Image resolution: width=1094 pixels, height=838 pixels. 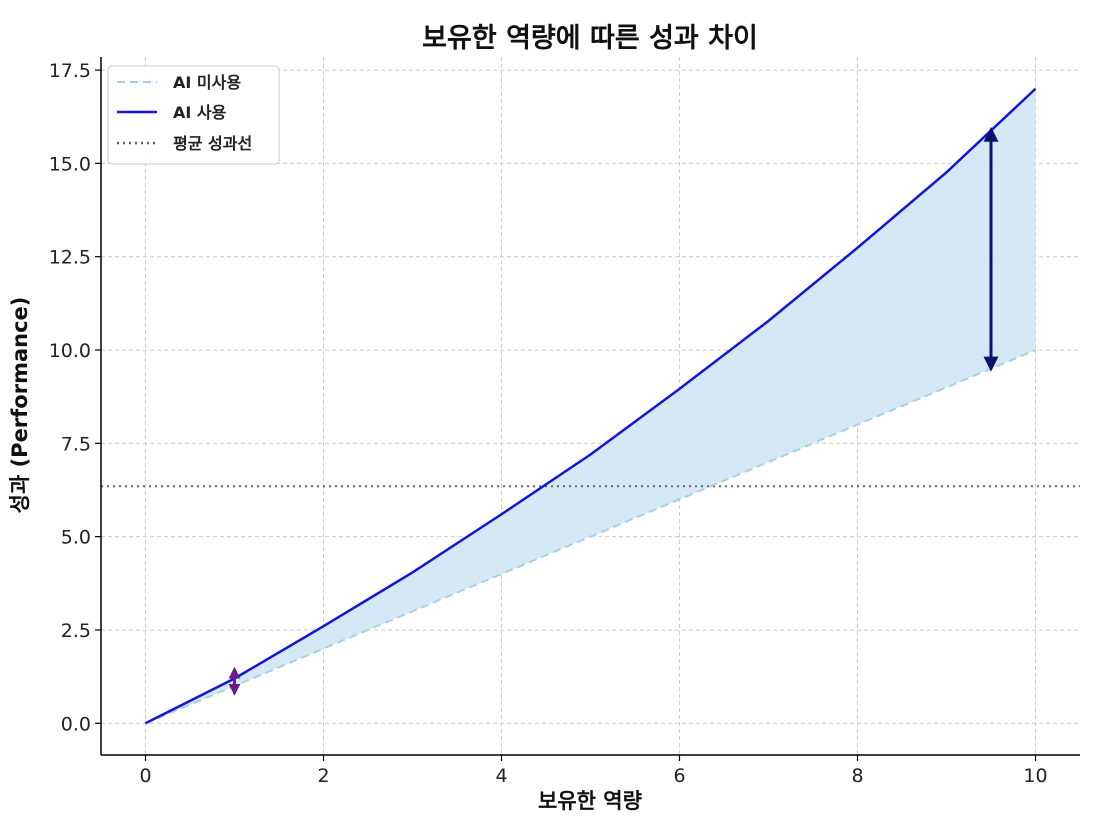 What do you see at coordinates (590, 38) in the screenshot?
I see `chart-title: 보유한 역량에 따른 성과 차이` at bounding box center [590, 38].